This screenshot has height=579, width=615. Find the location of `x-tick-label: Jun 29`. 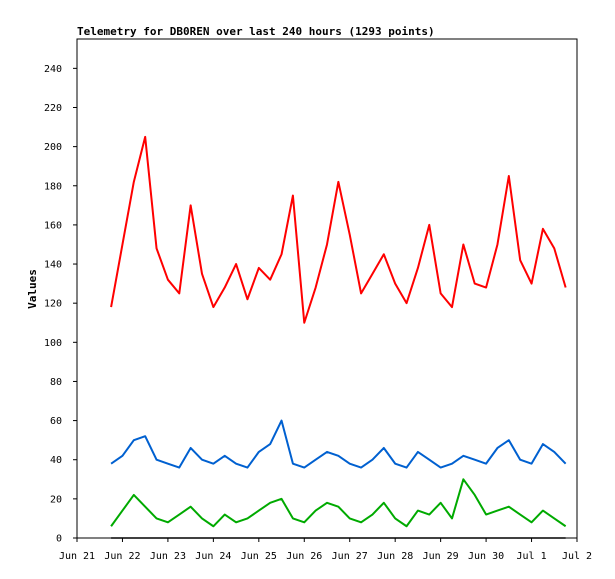

x-tick-label: Jun 29 is located at coordinates (441, 556).